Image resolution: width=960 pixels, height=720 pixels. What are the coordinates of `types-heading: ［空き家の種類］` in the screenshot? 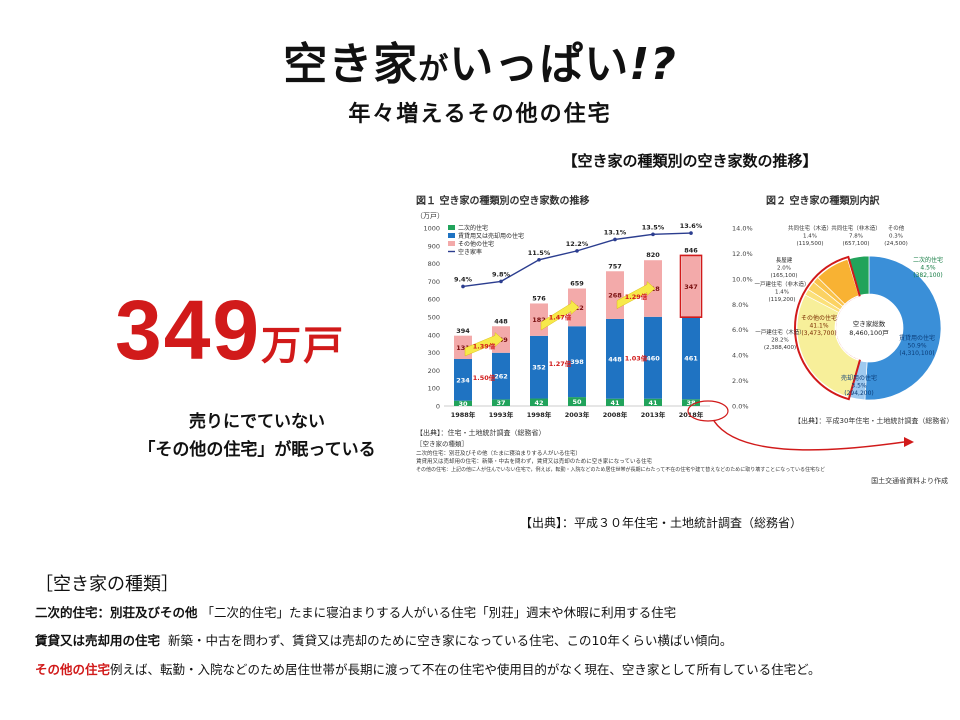 It's located at (107, 584).